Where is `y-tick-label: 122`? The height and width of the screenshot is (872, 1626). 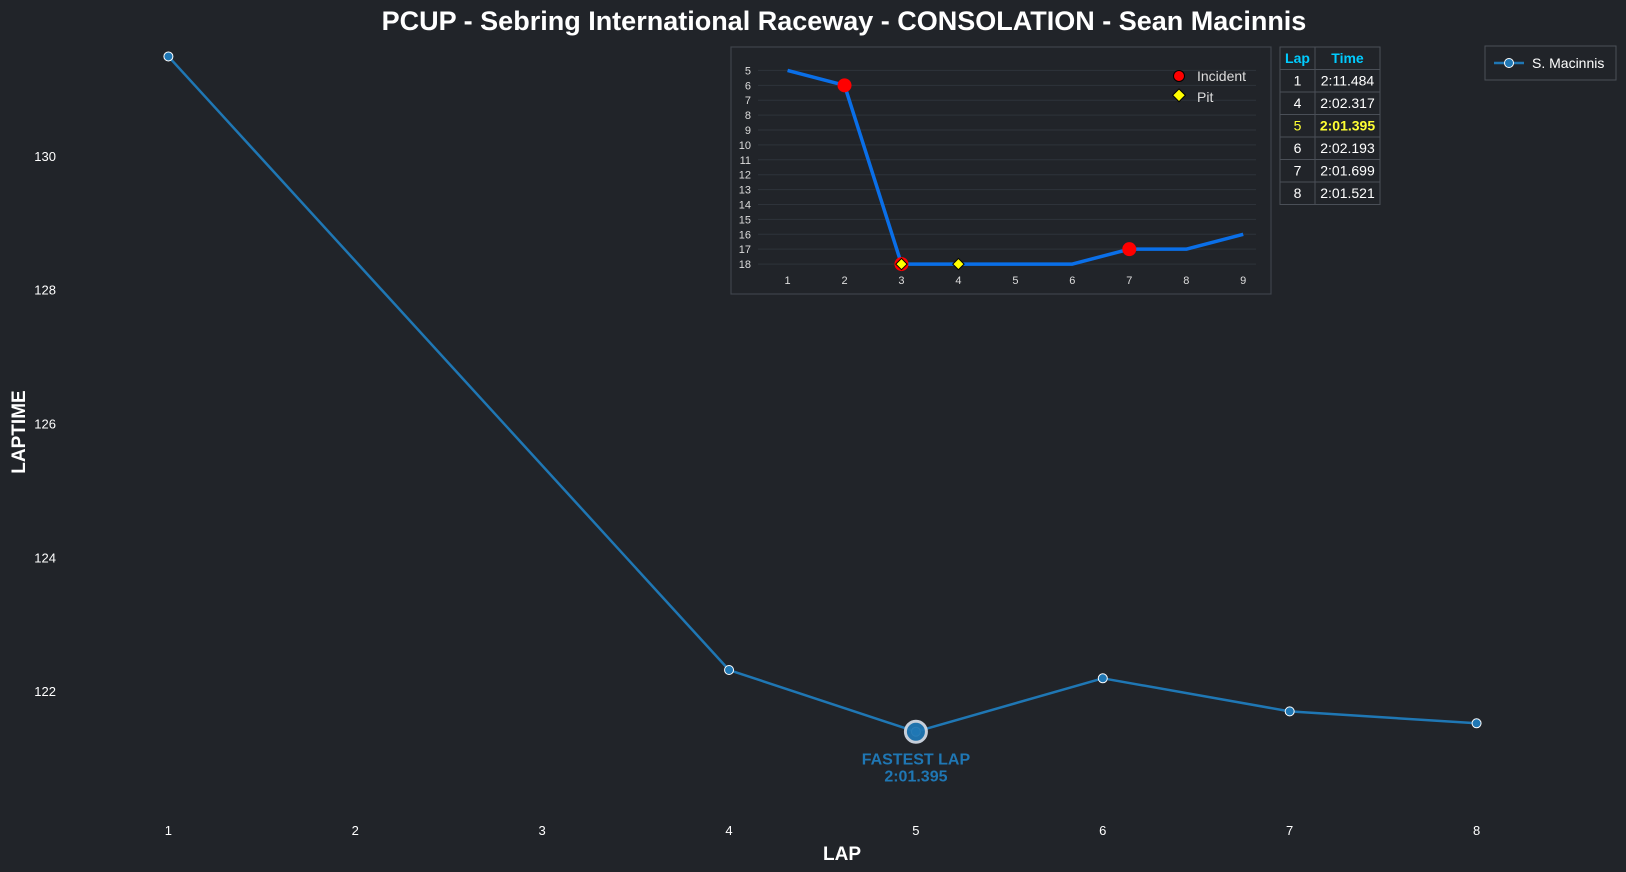
y-tick-label: 122 is located at coordinates (45, 691).